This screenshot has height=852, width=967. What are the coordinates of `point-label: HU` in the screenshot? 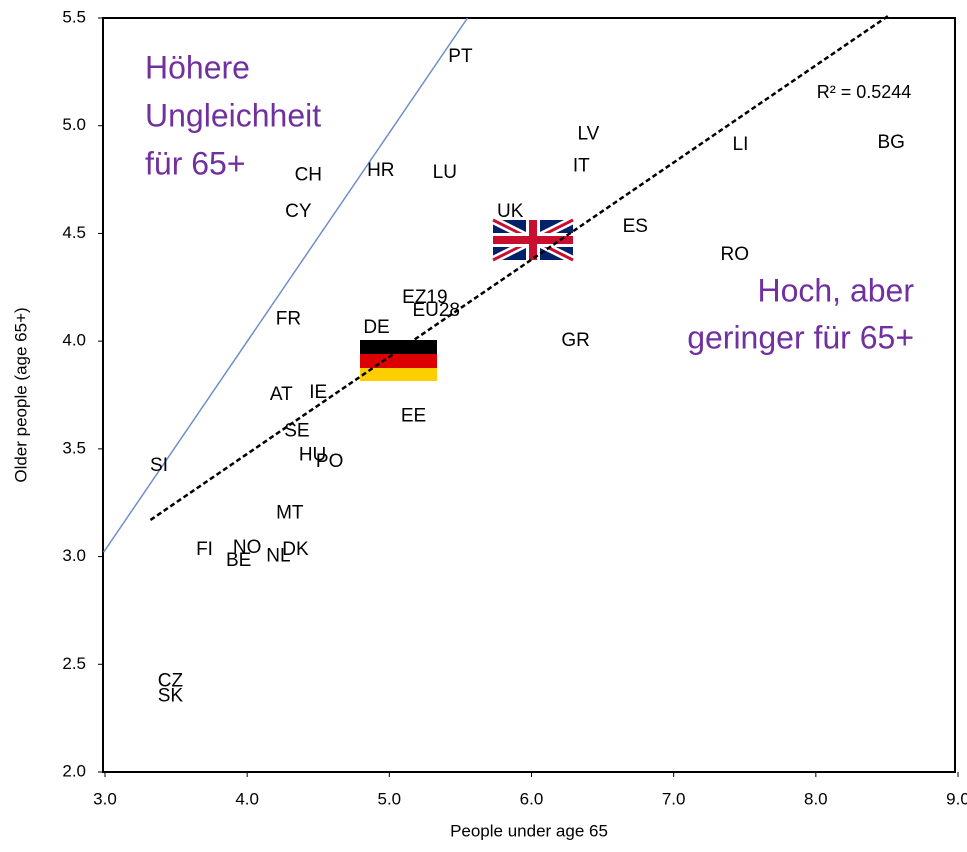 It's located at (312, 454).